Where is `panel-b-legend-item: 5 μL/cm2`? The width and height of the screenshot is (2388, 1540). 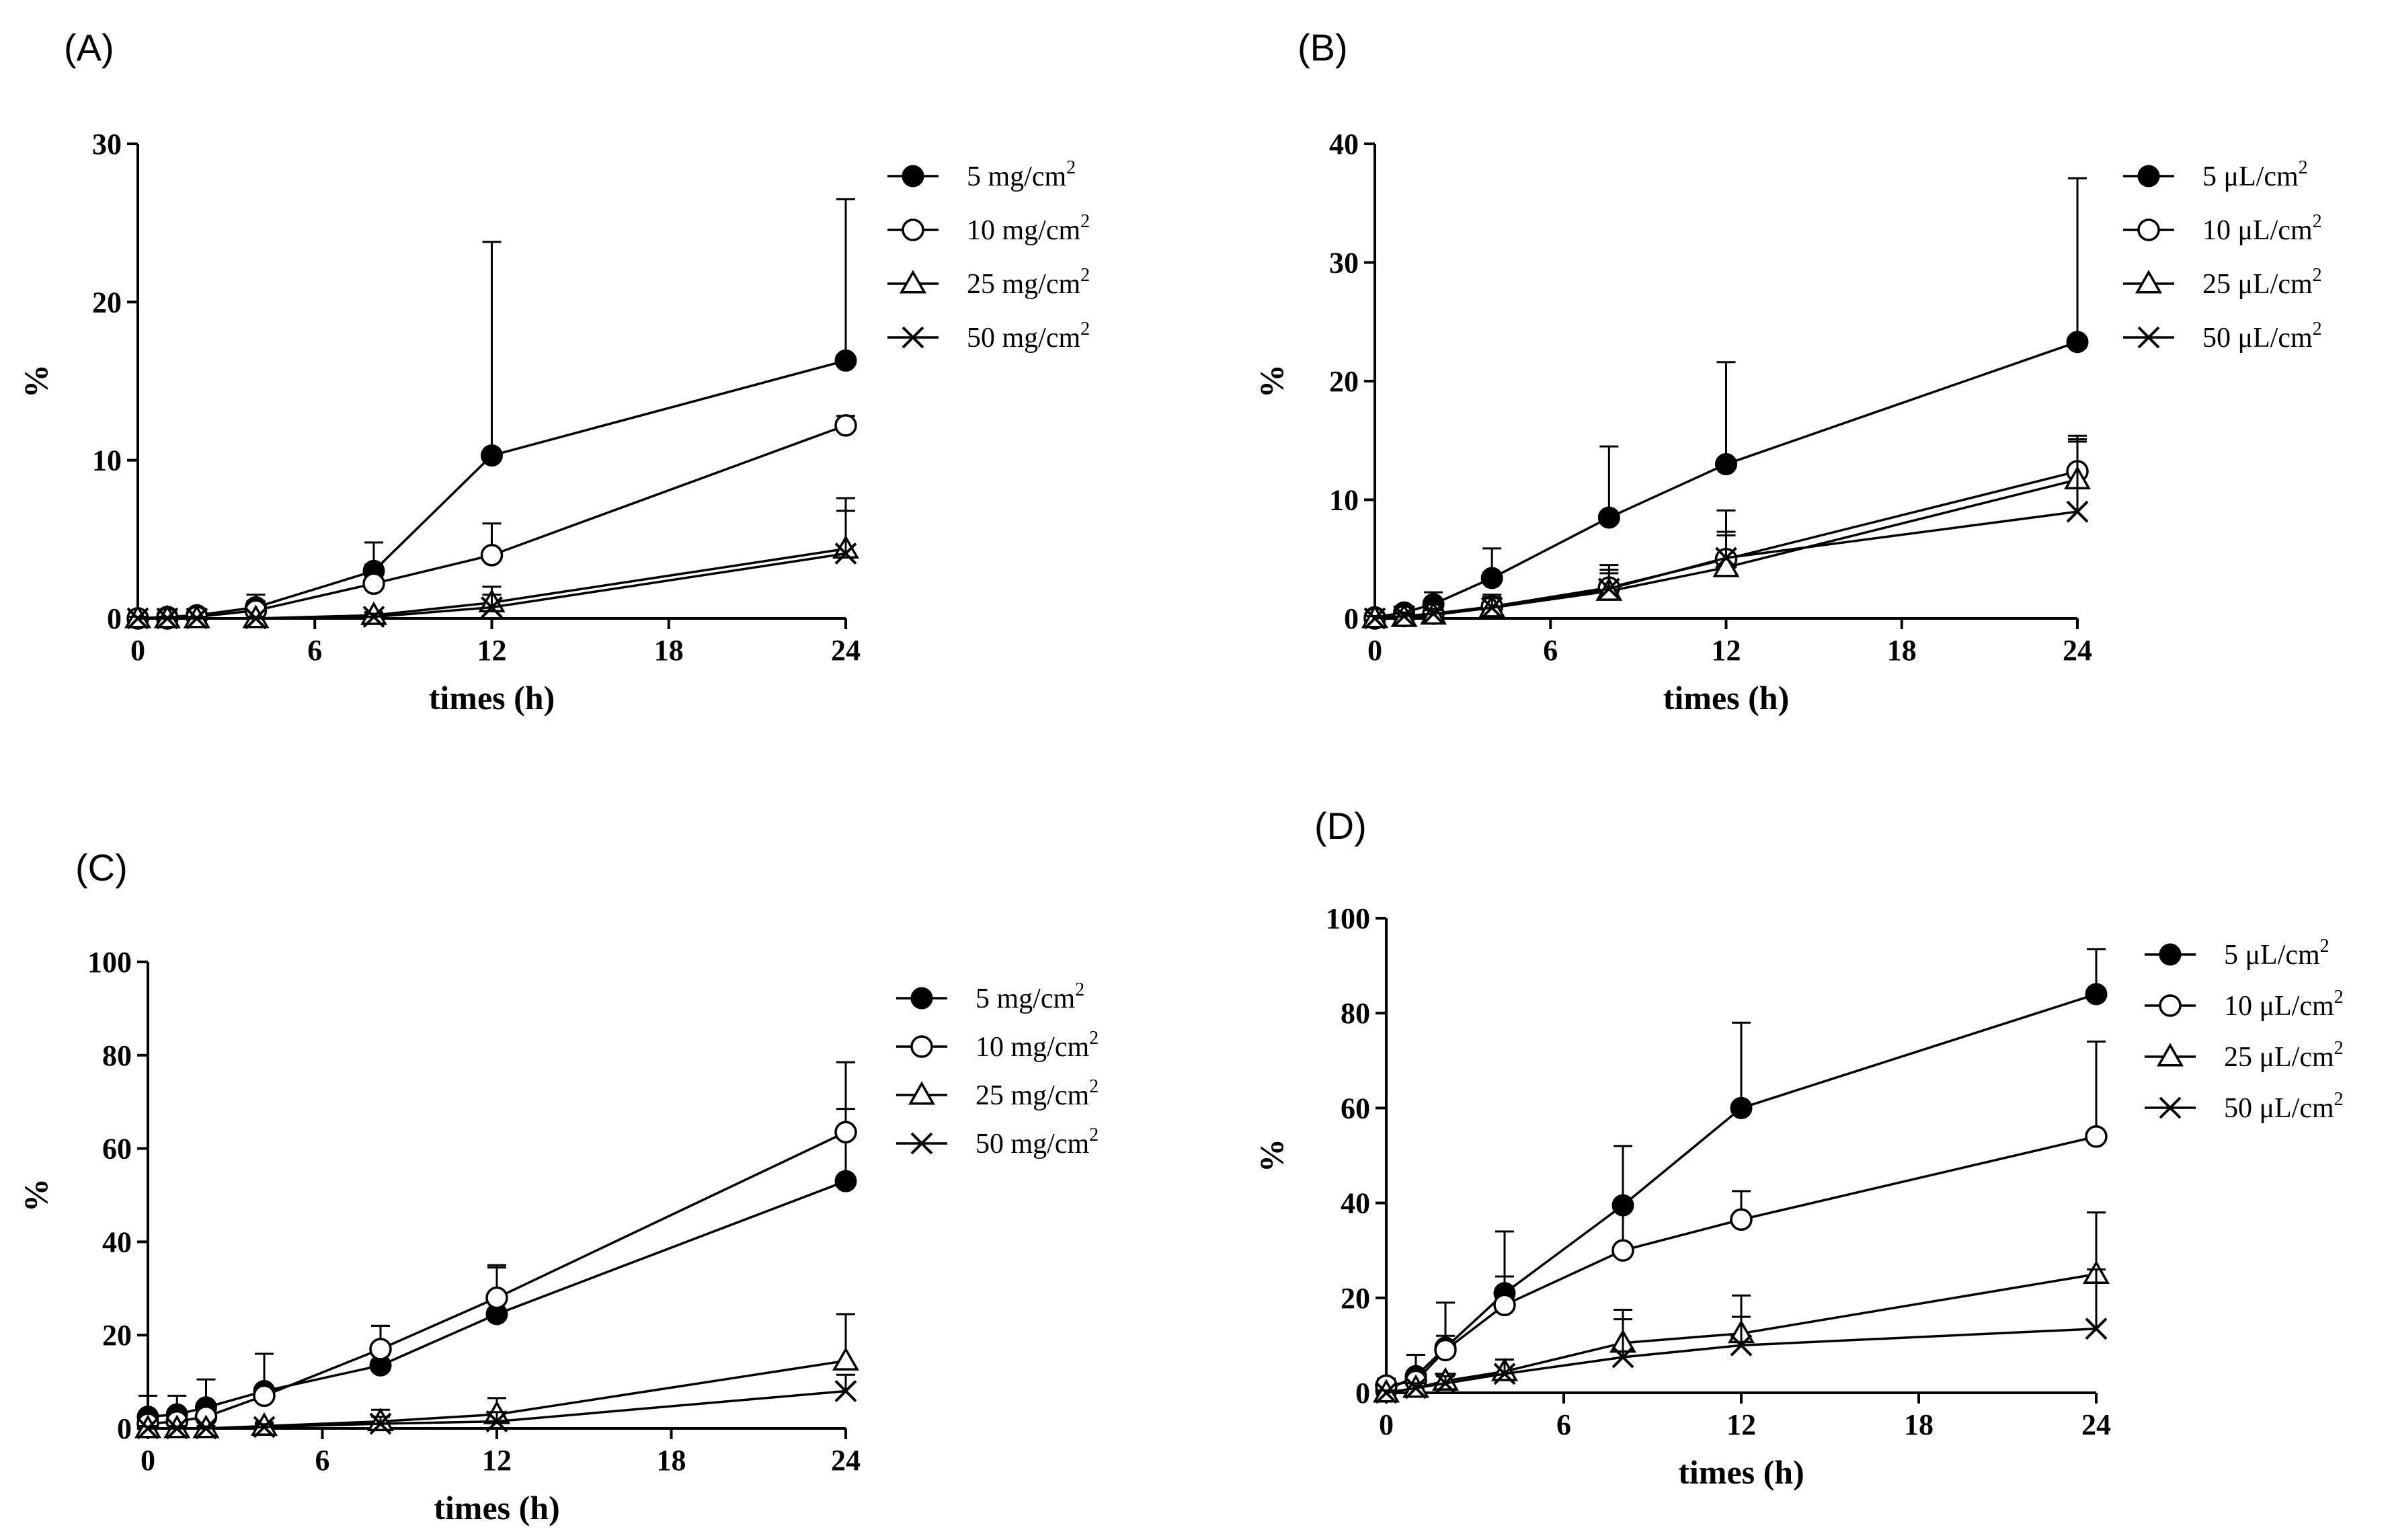 panel-b-legend-item: 5 μL/cm2 is located at coordinates (2215, 174).